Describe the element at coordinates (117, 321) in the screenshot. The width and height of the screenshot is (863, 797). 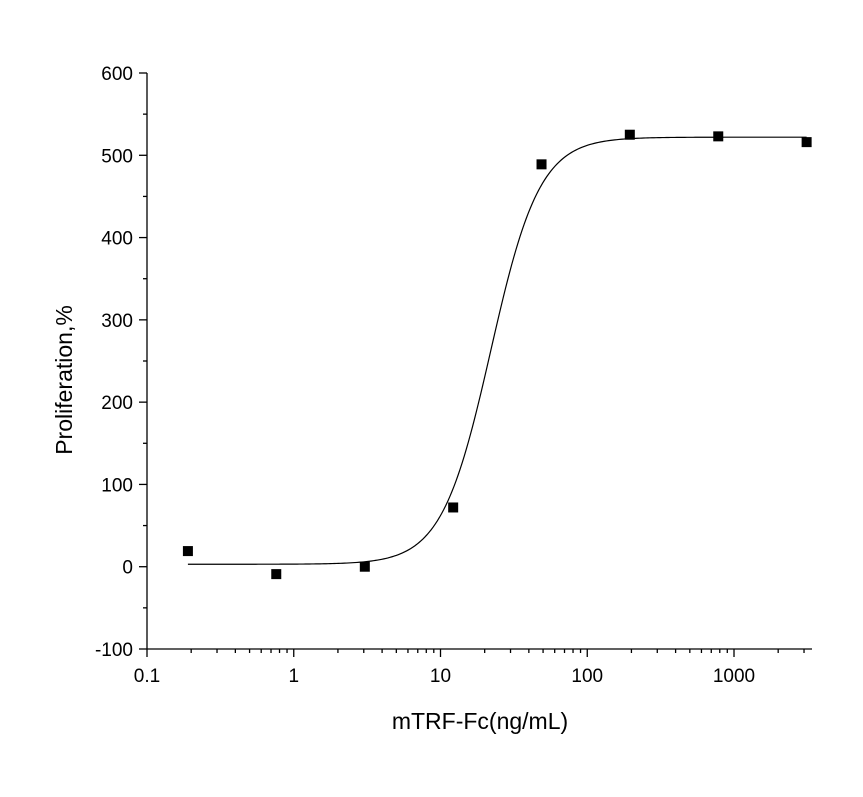
I see `y-tick-label: 300` at that location.